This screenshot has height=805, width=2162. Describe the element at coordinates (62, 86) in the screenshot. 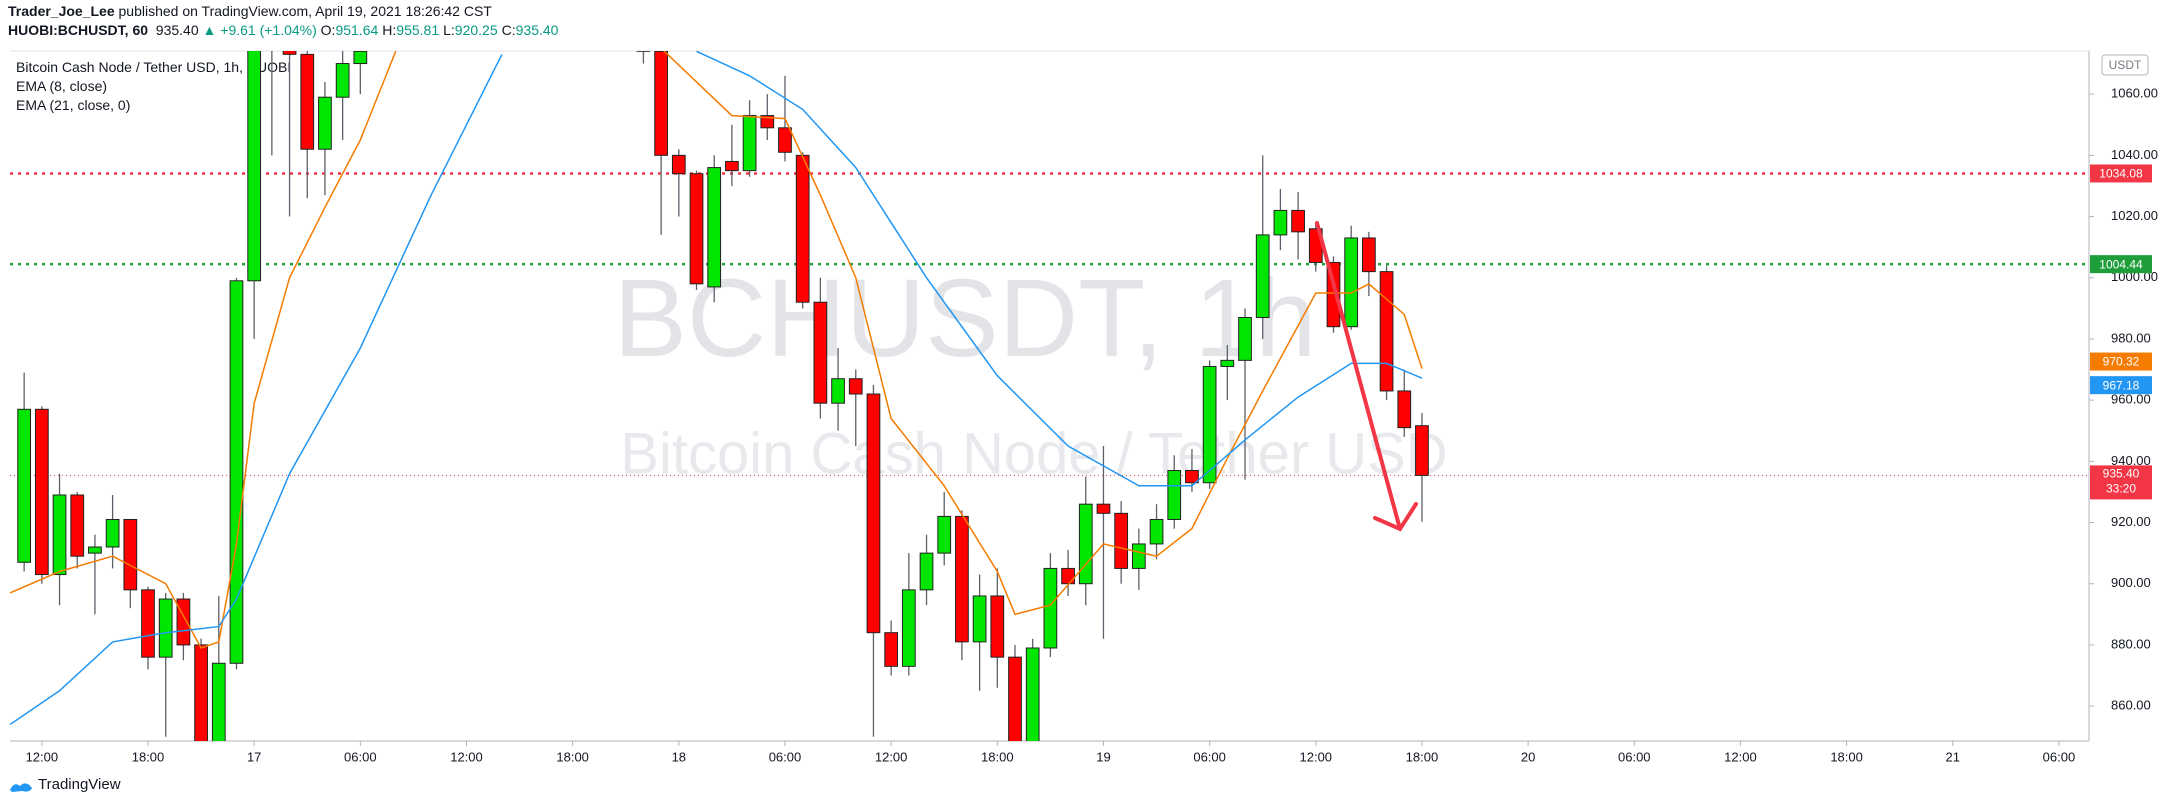

I see `legend-ema8: EMA (8, close)` at that location.